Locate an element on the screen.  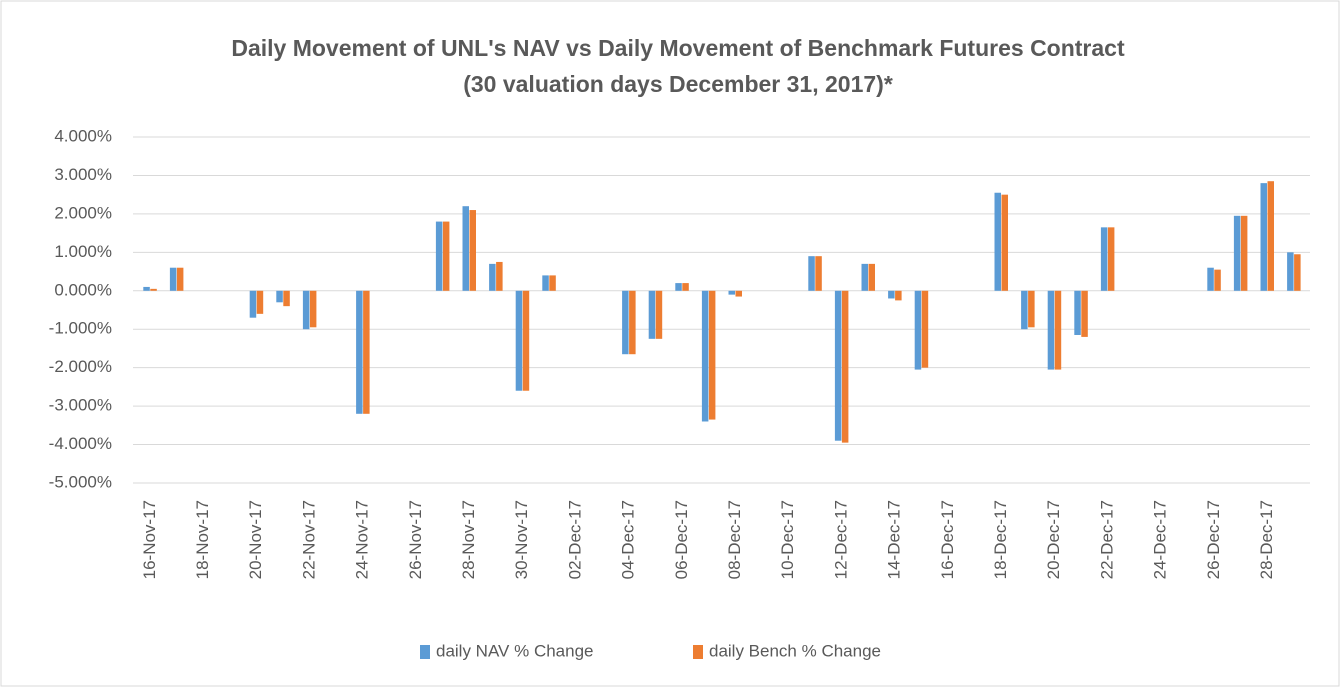
x-tick-label: 24-Nov-17 is located at coordinates (362, 539).